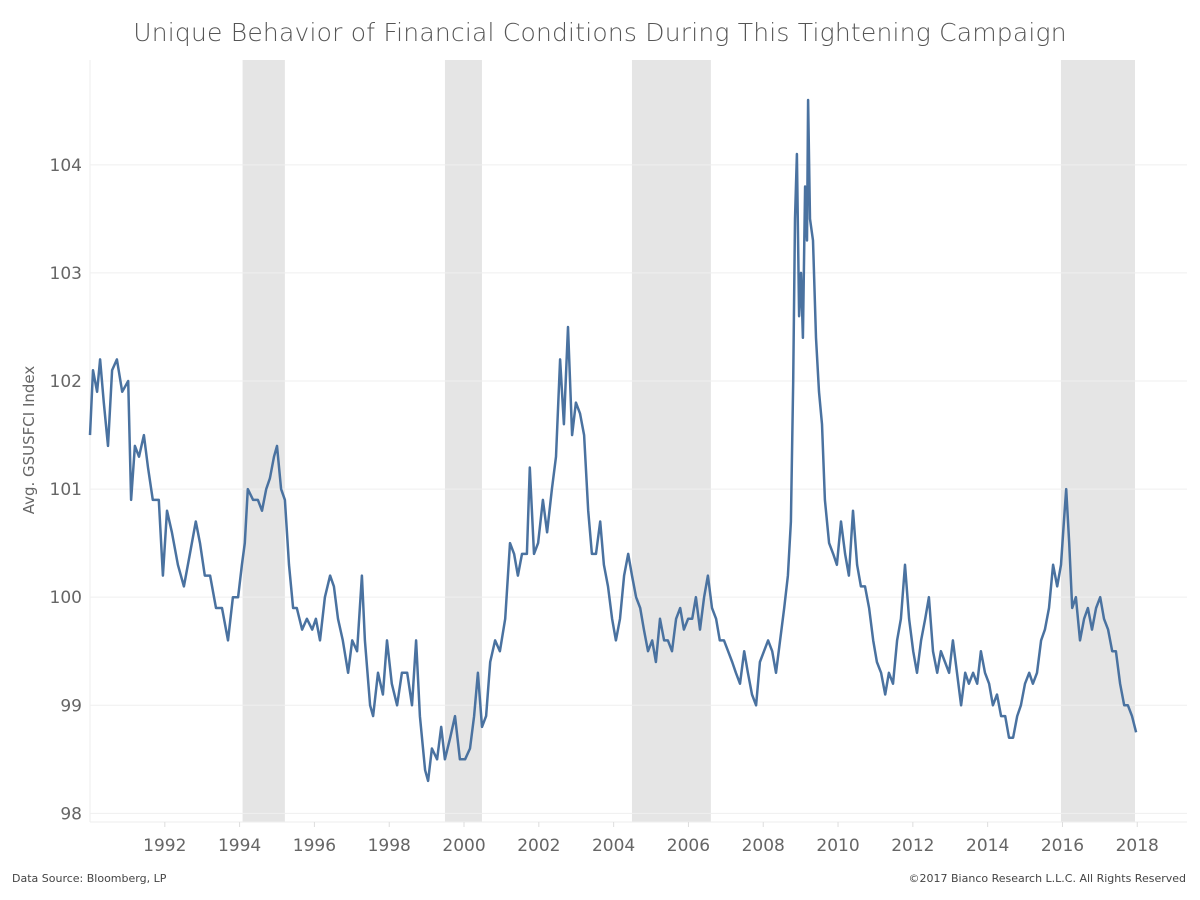 The height and width of the screenshot is (900, 1200). Describe the element at coordinates (1062, 846) in the screenshot. I see `x-tick-label: 2016` at that location.